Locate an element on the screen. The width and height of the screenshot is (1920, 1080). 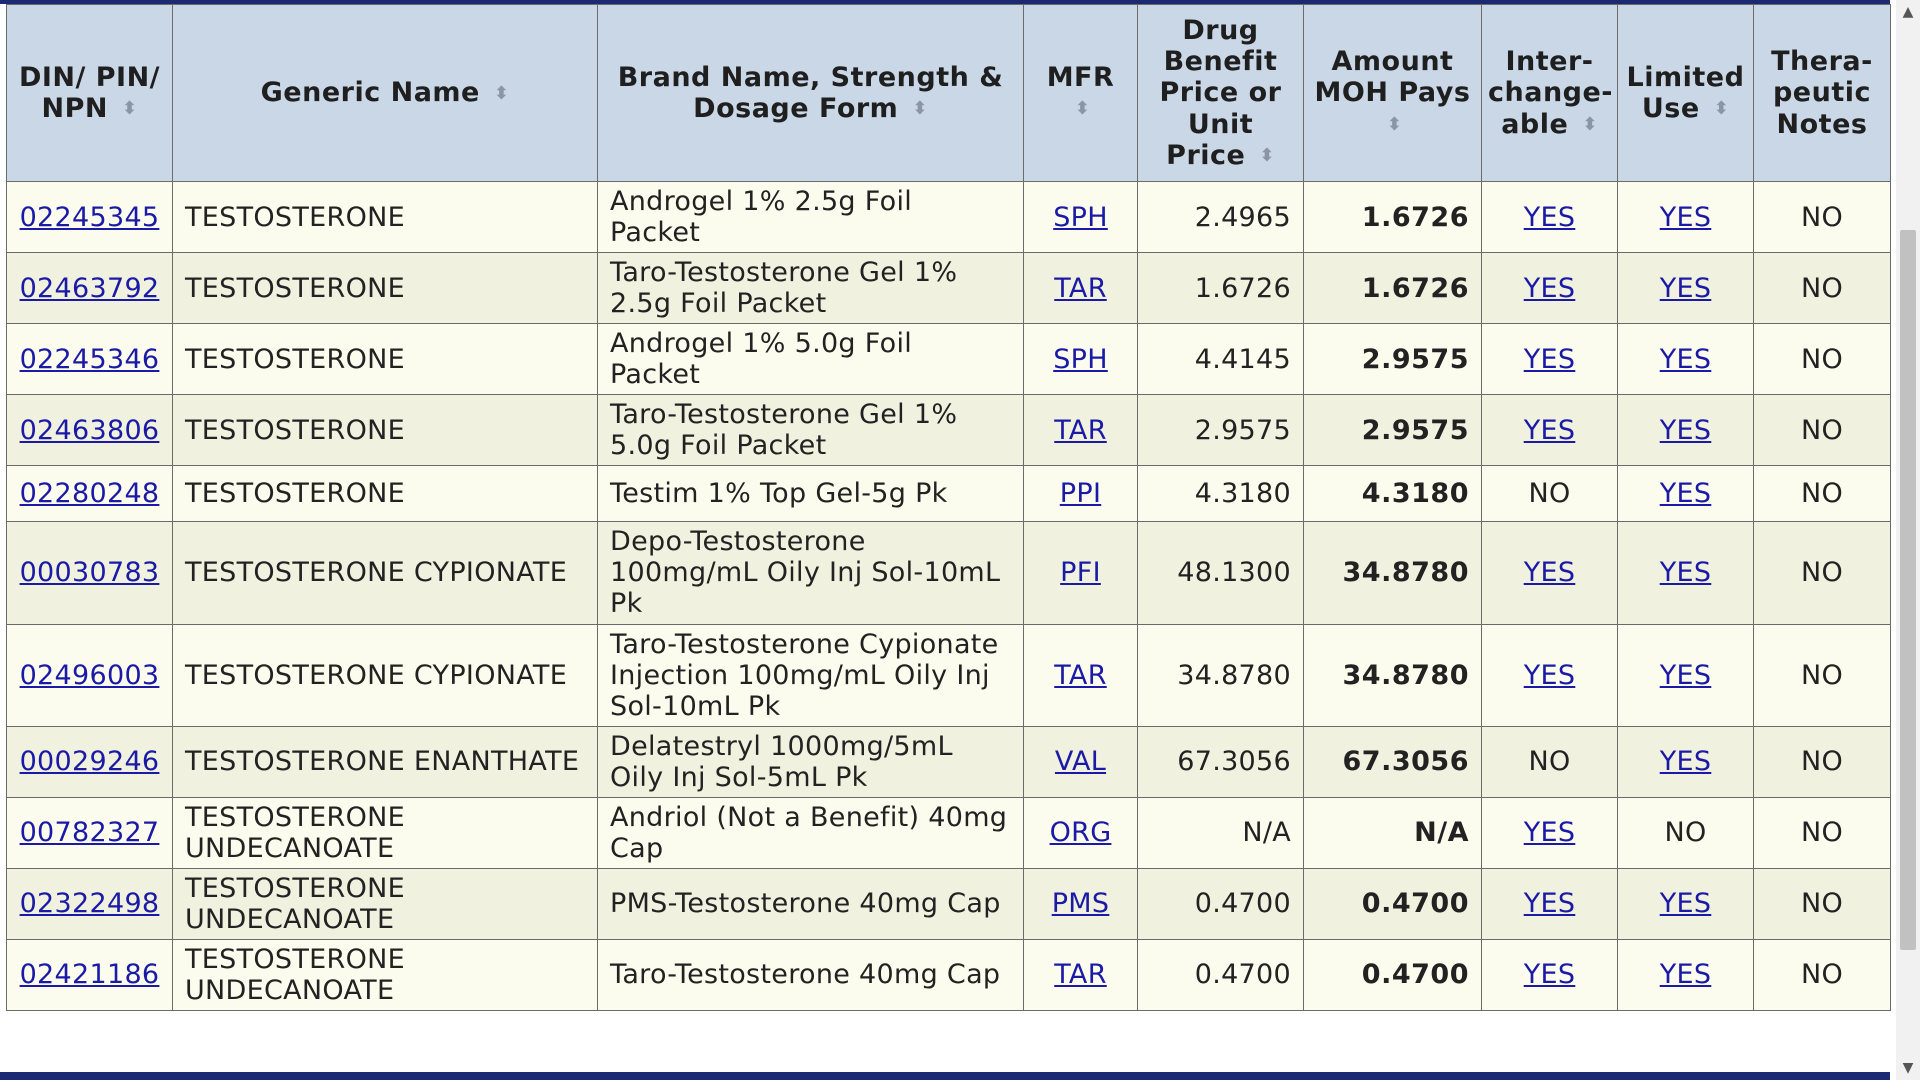
price-cell: 0.4700 is located at coordinates (1242, 975).